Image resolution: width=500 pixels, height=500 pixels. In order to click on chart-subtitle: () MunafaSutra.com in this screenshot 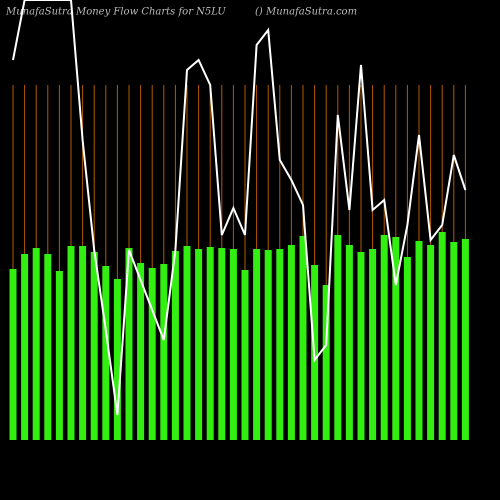, I will do `click(306, 12)`.